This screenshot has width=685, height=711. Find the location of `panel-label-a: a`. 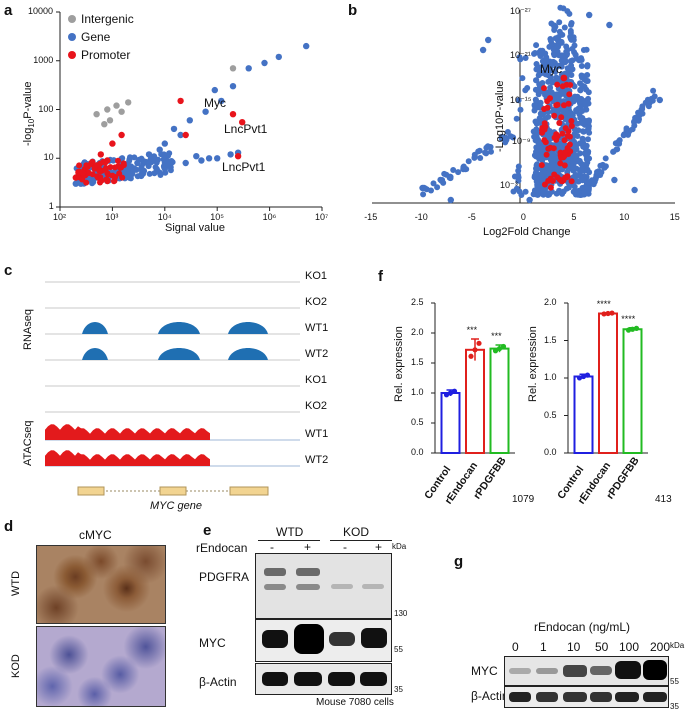

panel-label-a: a is located at coordinates (8, 10).